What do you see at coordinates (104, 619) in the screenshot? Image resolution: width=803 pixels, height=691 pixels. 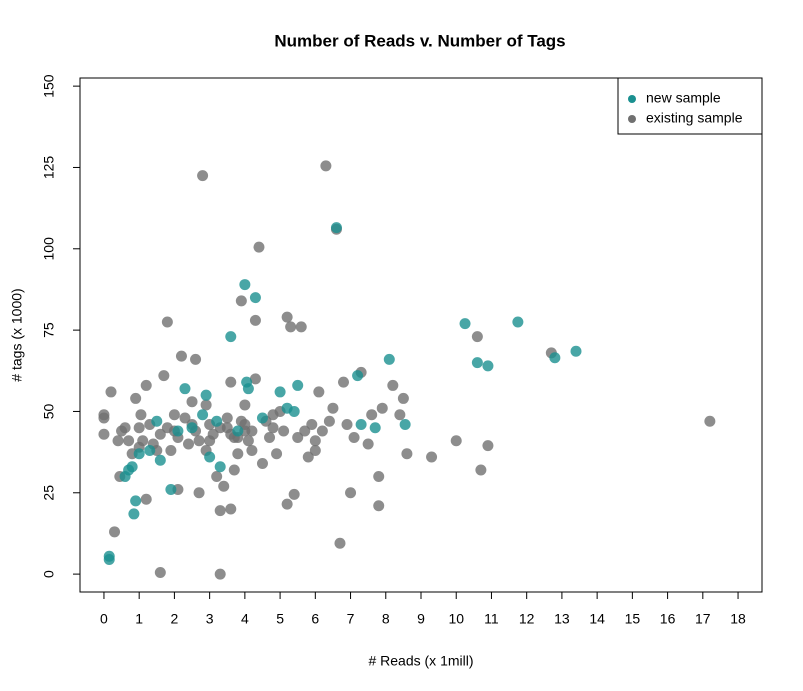 I see `x-tick-label: 0` at bounding box center [104, 619].